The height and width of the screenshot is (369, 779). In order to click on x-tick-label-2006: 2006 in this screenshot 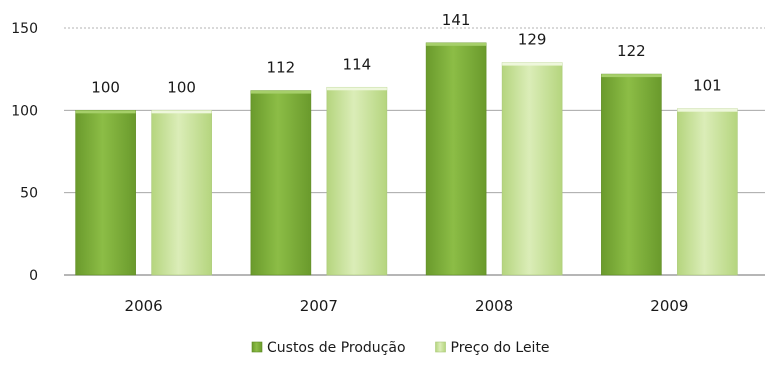, I will do `click(144, 306)`.